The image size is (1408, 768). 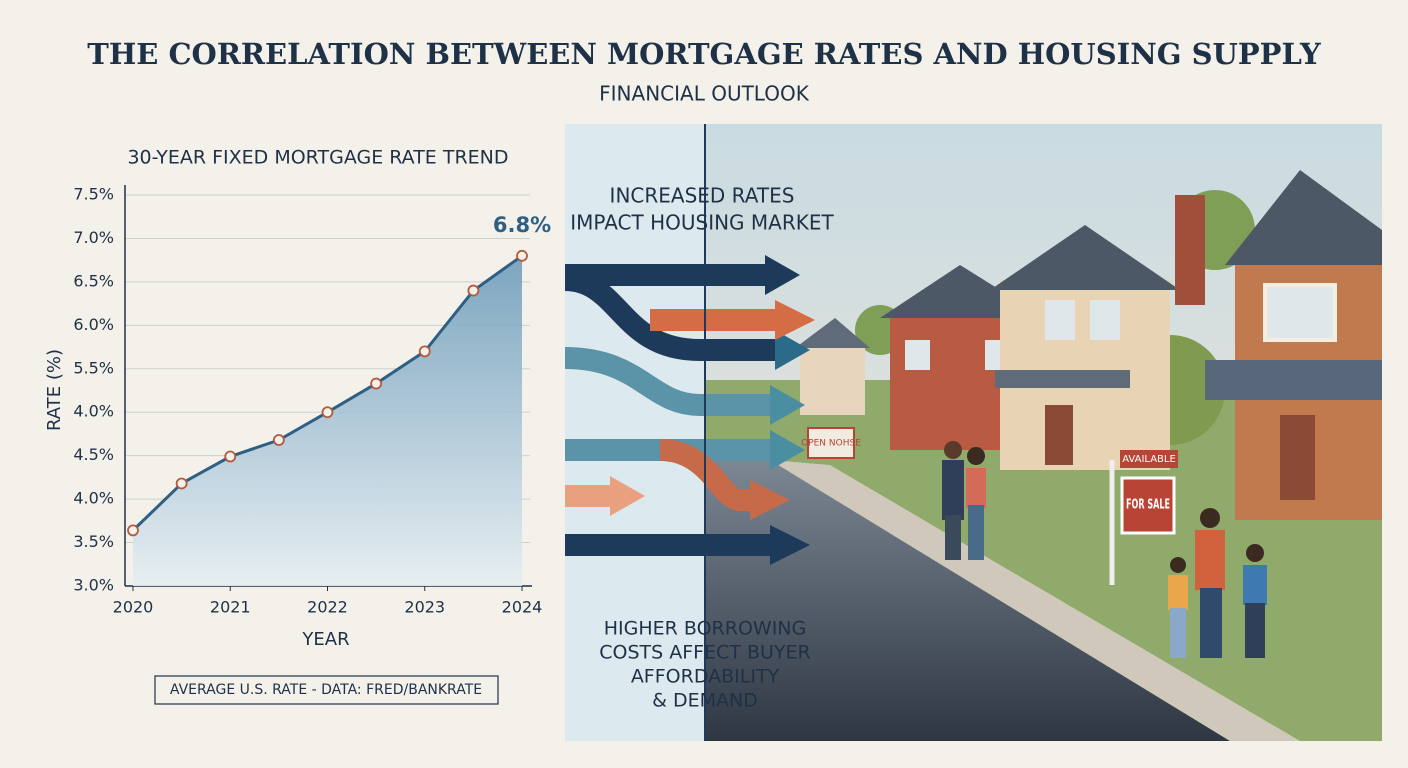 I want to click on x-tick-label: 2020, so click(x=133, y=607).